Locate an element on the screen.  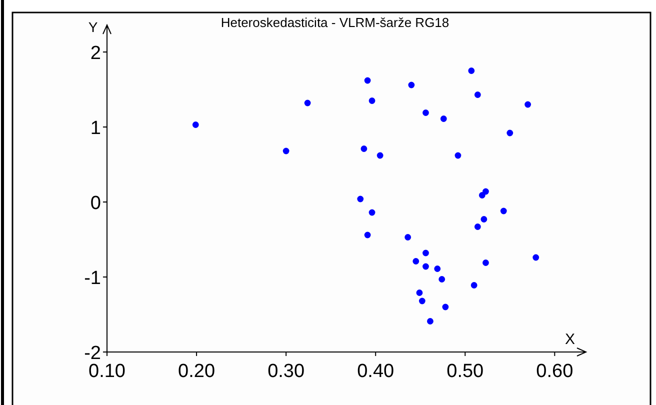
y-axis-title: Y is located at coordinates (93, 27).